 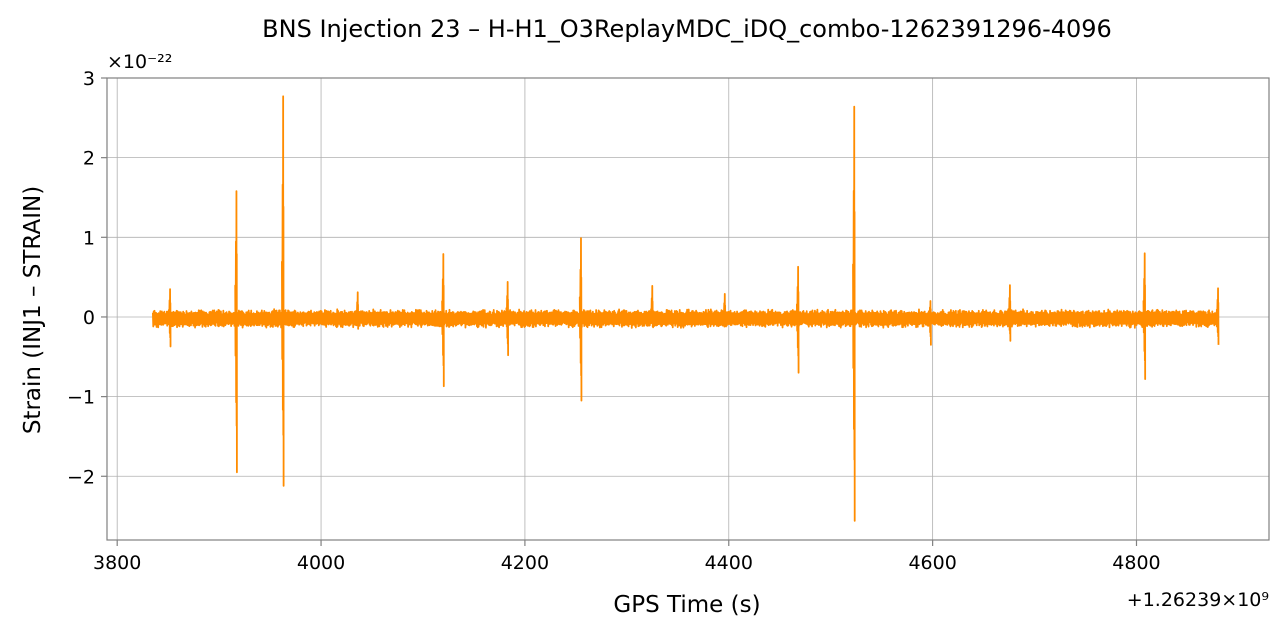 What do you see at coordinates (321, 563) in the screenshot?
I see `x-tick-label: 4000` at bounding box center [321, 563].